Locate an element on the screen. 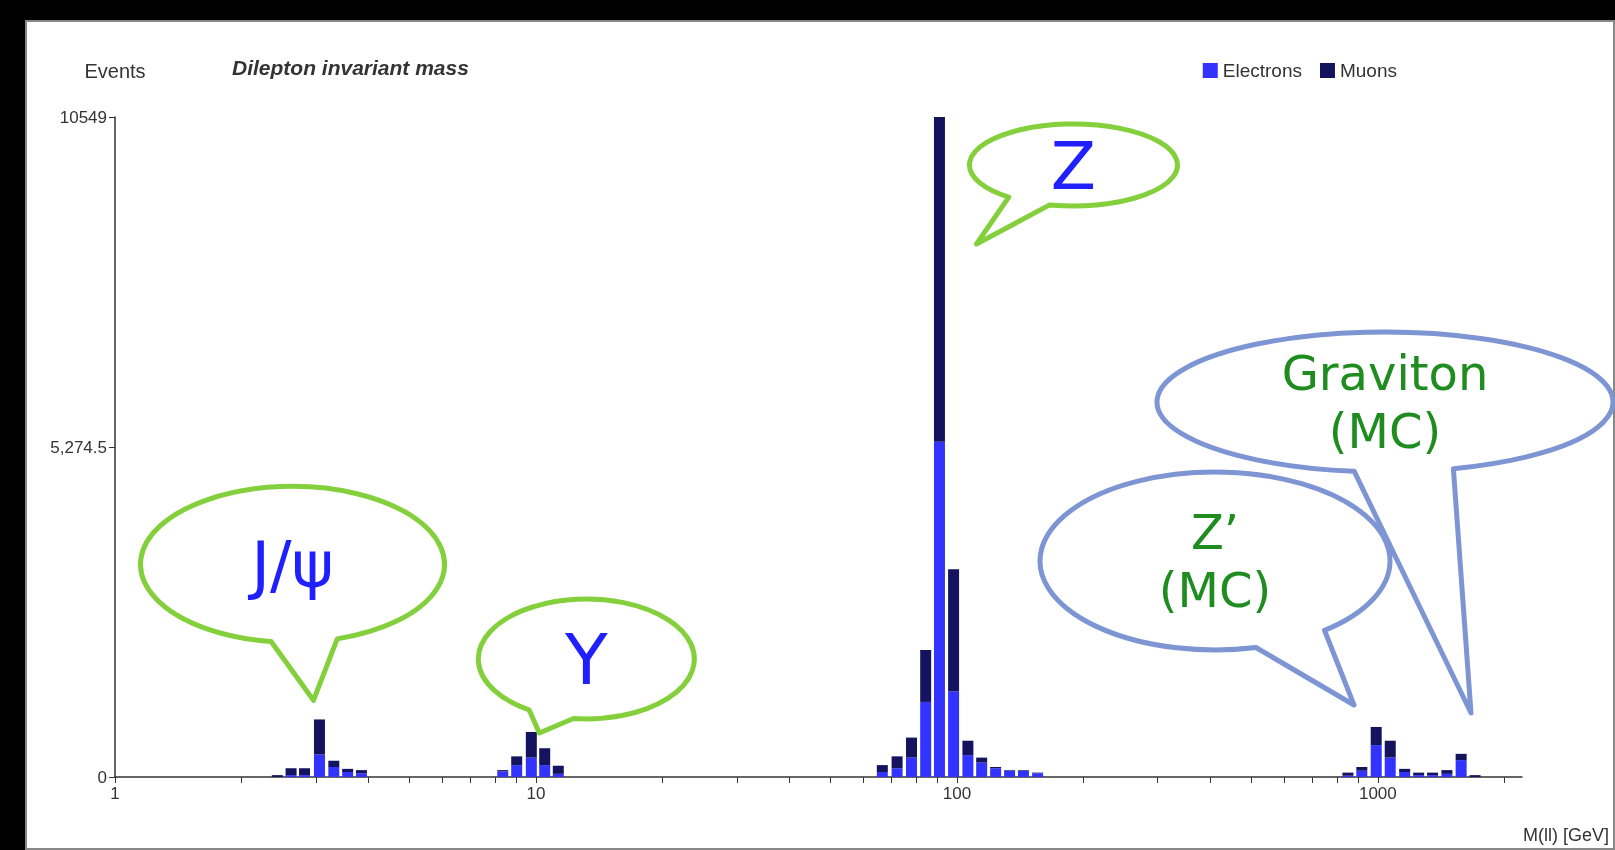  x-axis-title: M(ll) [GeV] is located at coordinates (1566, 835).